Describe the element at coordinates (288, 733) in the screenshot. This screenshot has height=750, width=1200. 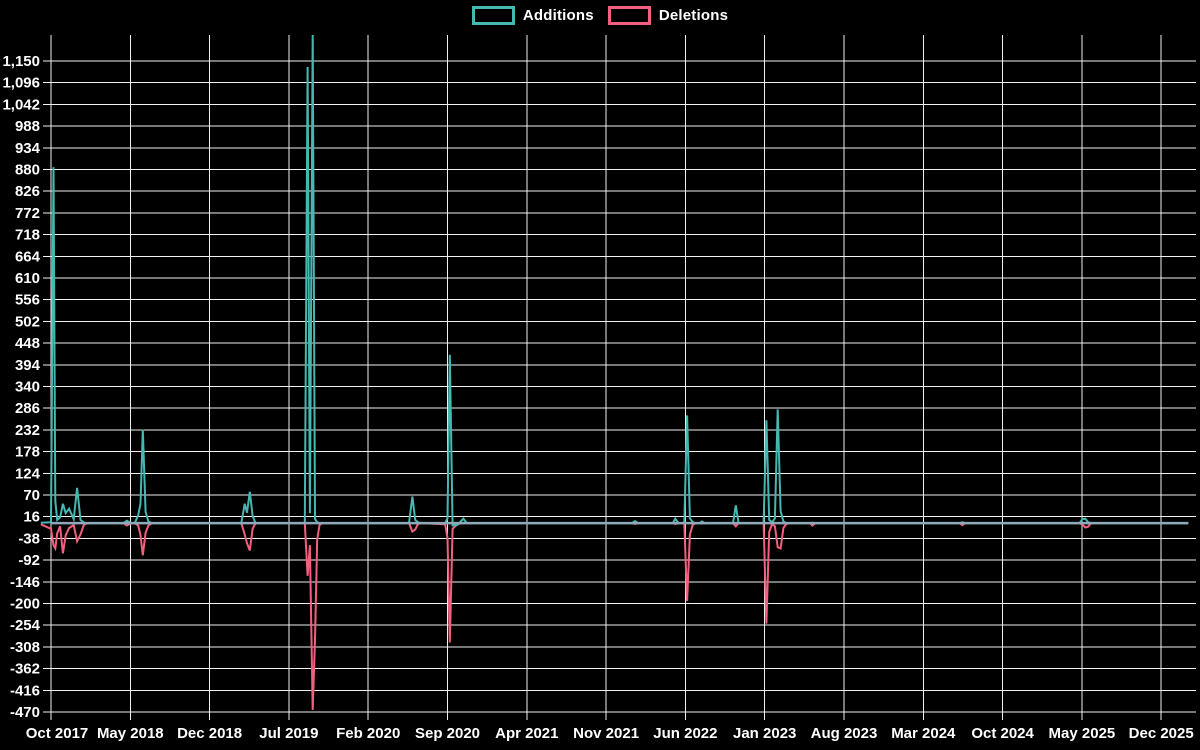
I see `x-tick-label: Jul 2019` at that location.